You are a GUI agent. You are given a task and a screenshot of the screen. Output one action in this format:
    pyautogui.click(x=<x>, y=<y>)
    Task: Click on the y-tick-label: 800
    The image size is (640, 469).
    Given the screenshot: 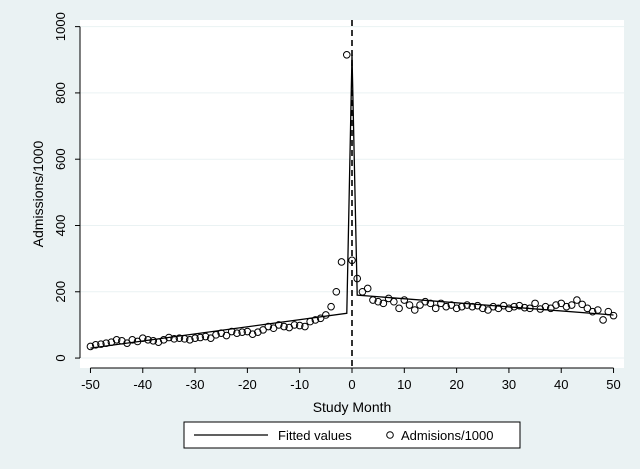 What is the action you would take?
    pyautogui.click(x=60, y=93)
    